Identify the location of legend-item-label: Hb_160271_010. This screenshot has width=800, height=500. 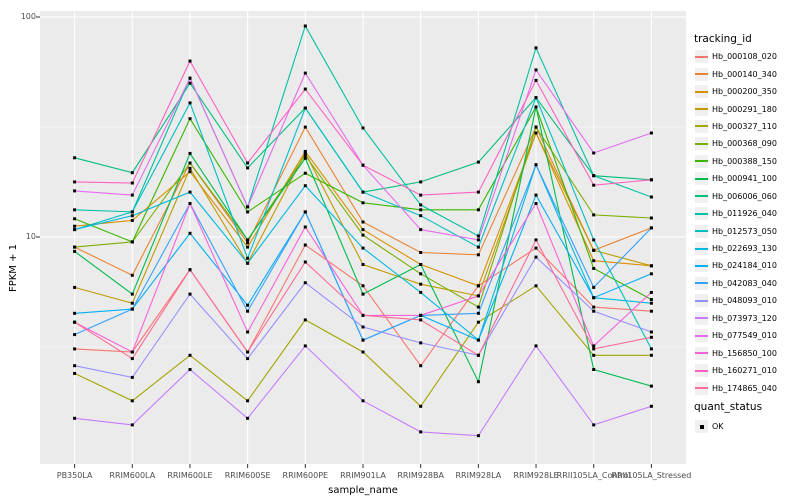
(744, 371).